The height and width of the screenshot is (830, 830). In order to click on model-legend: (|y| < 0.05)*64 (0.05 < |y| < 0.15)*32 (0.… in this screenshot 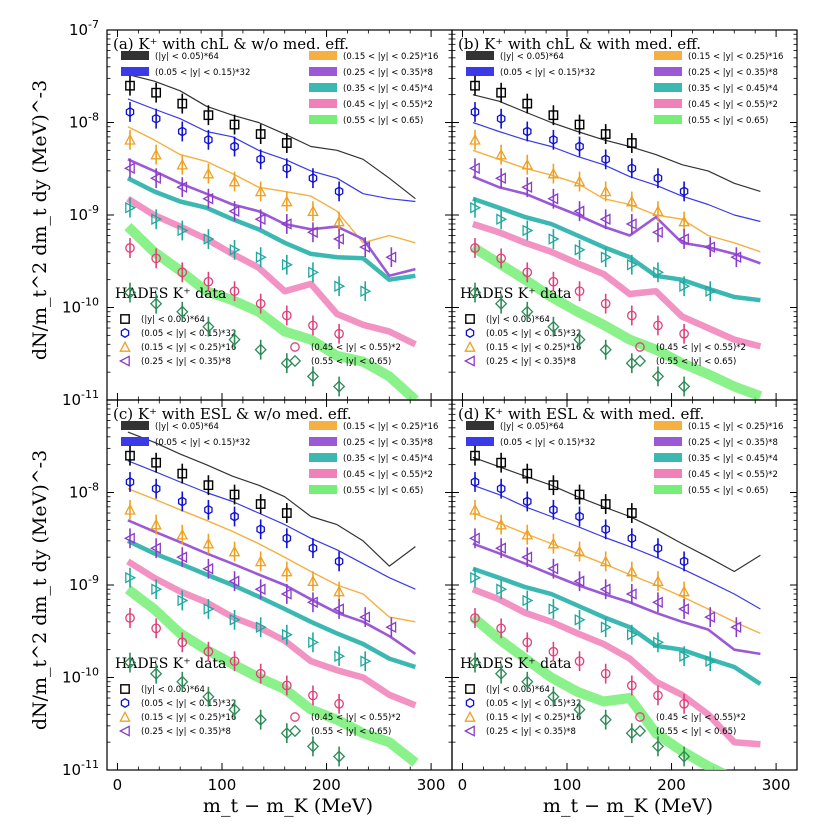, I will do `click(624, 458)`.